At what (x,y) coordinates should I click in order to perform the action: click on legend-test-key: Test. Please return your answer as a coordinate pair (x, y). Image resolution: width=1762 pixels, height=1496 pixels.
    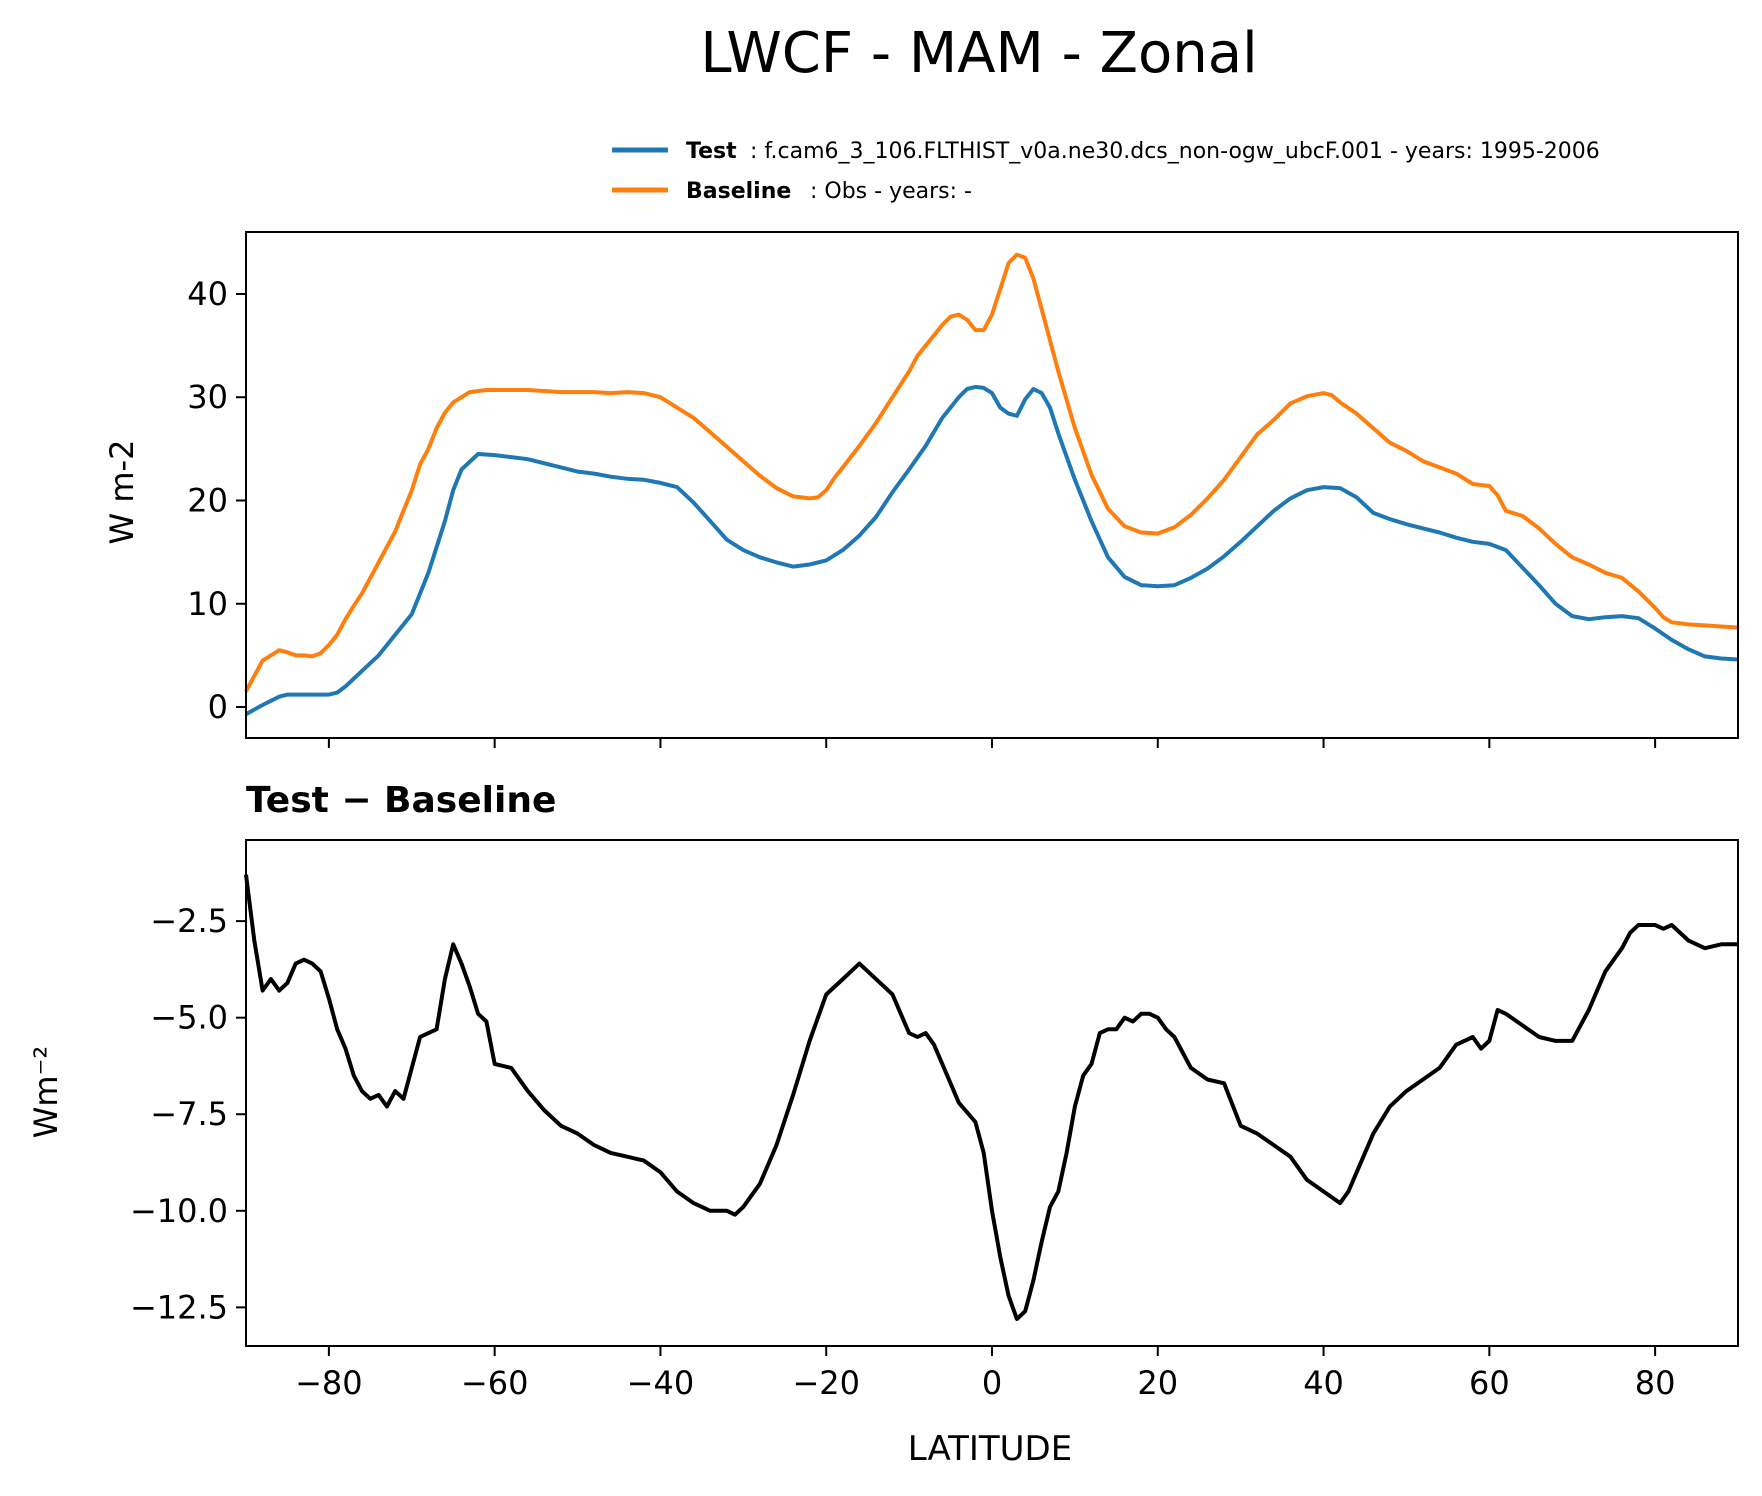
    Looking at the image, I should click on (711, 151).